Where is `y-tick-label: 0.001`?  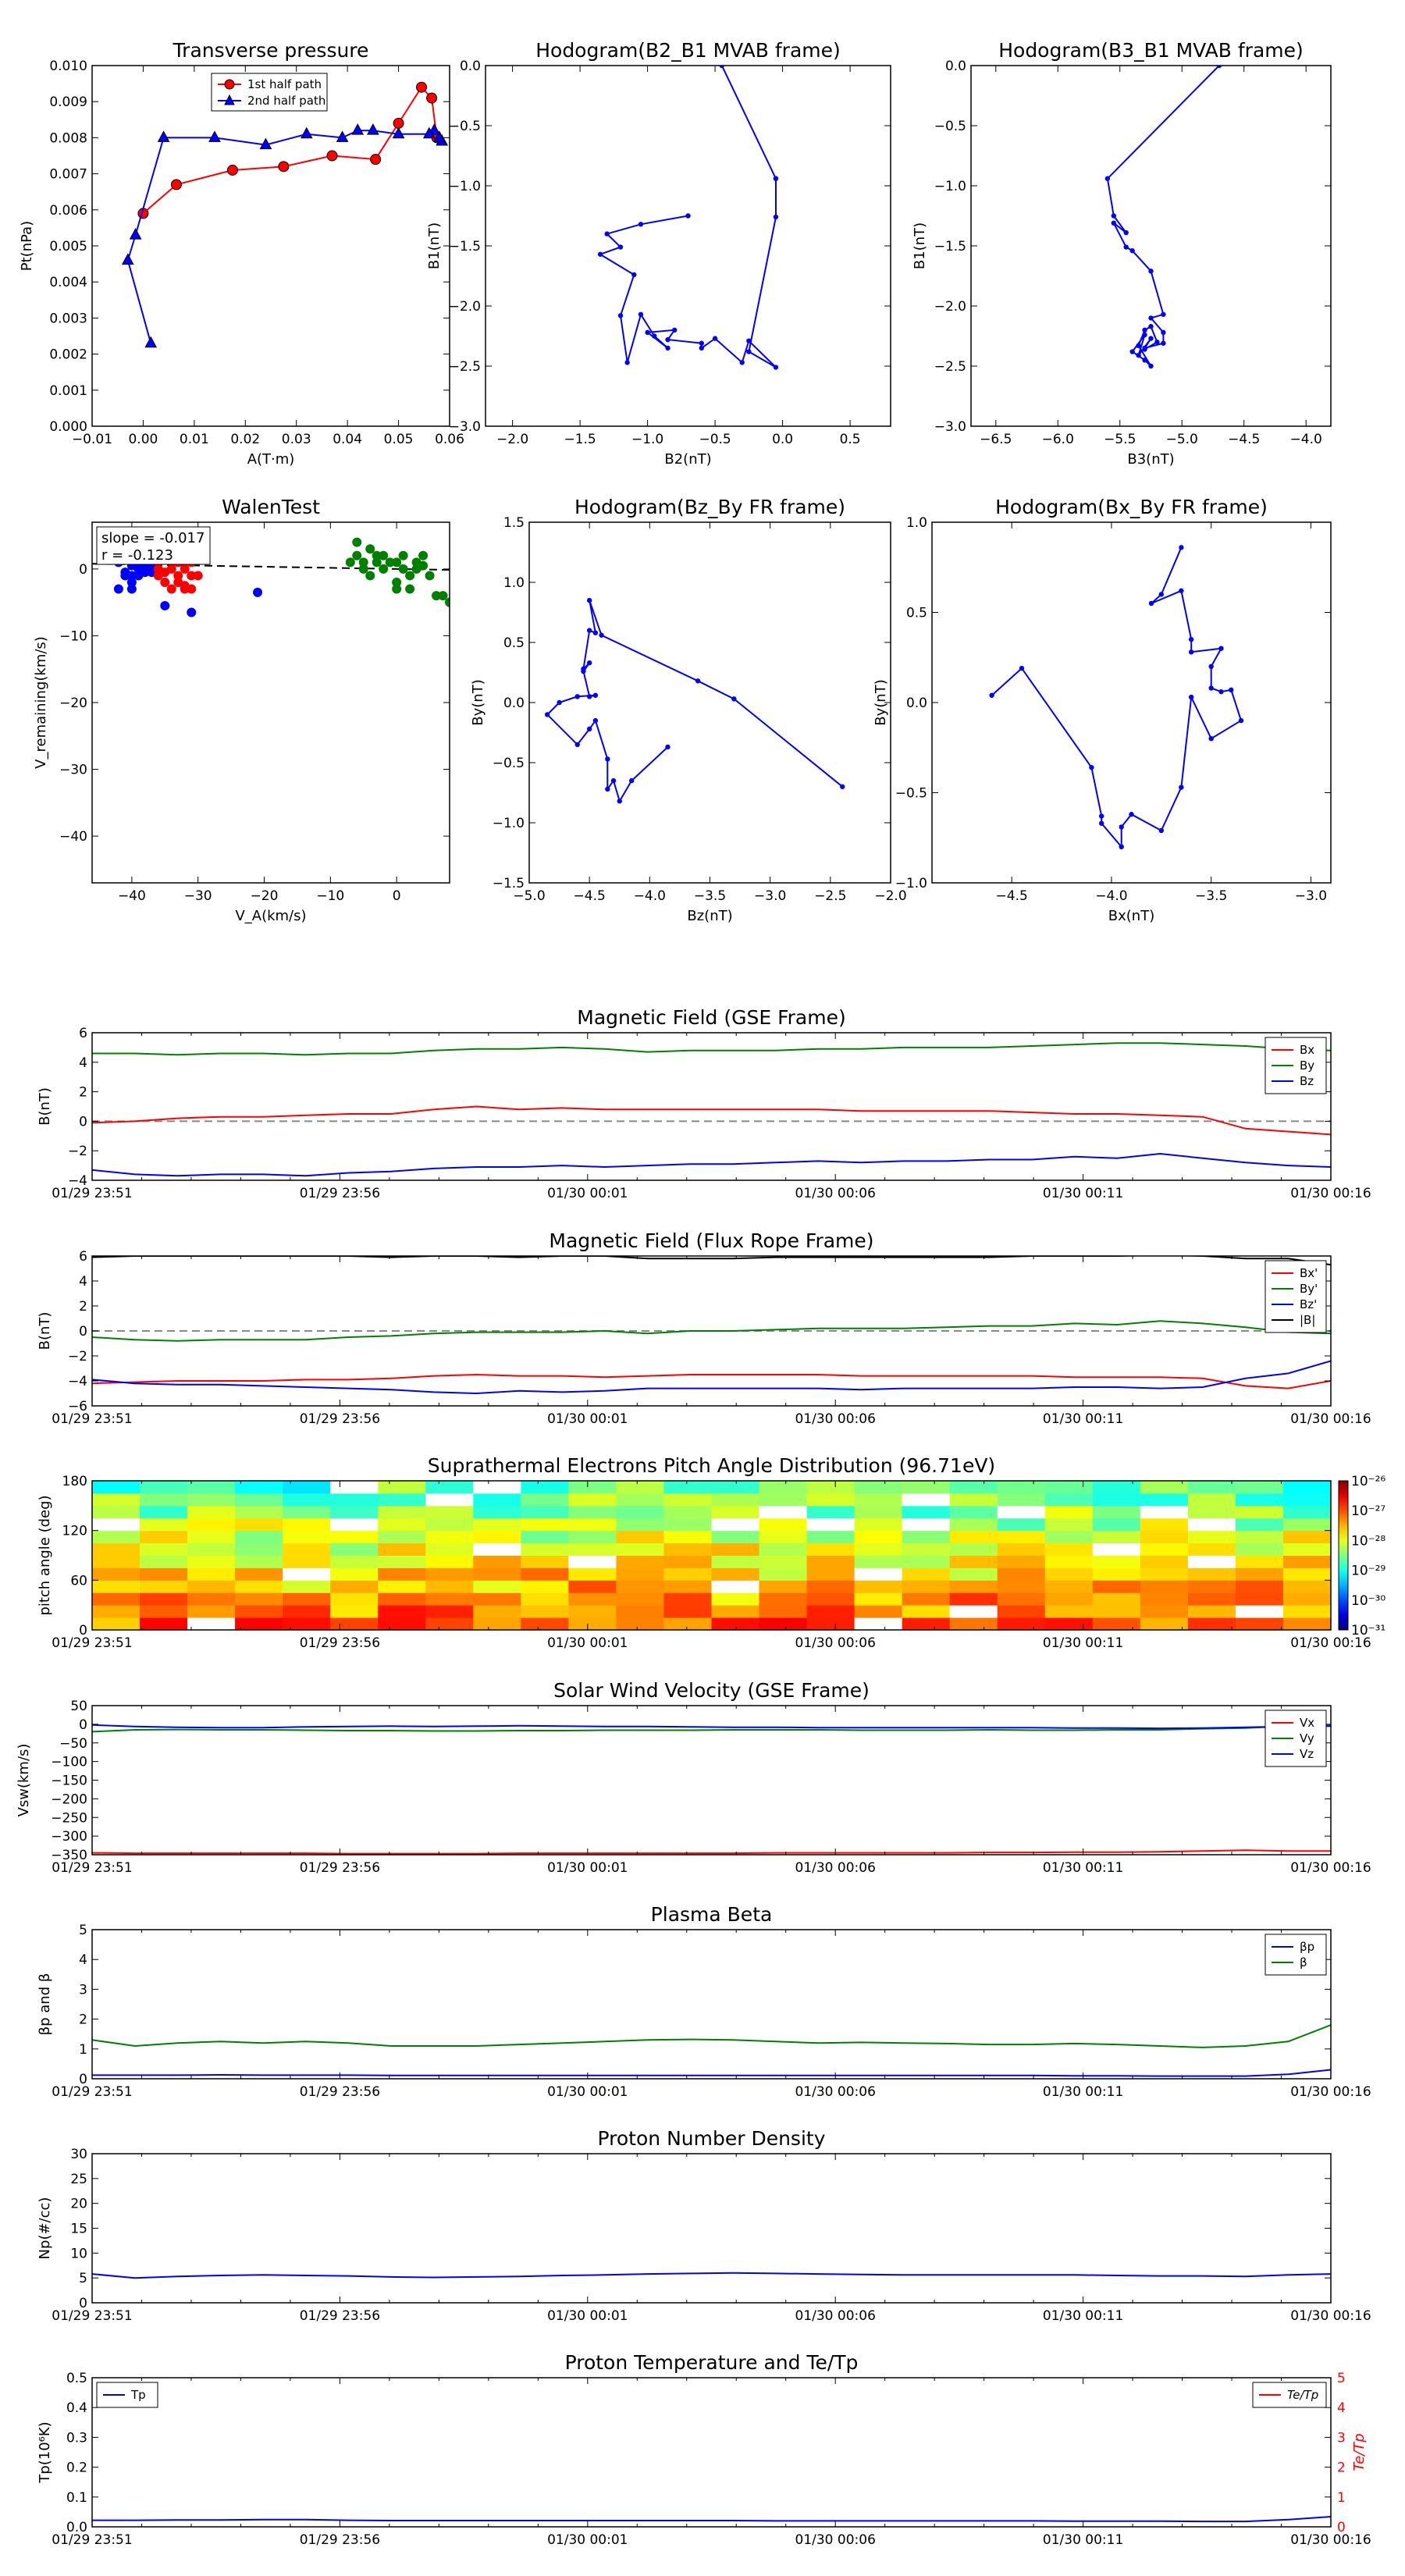
y-tick-label: 0.001 is located at coordinates (68, 391).